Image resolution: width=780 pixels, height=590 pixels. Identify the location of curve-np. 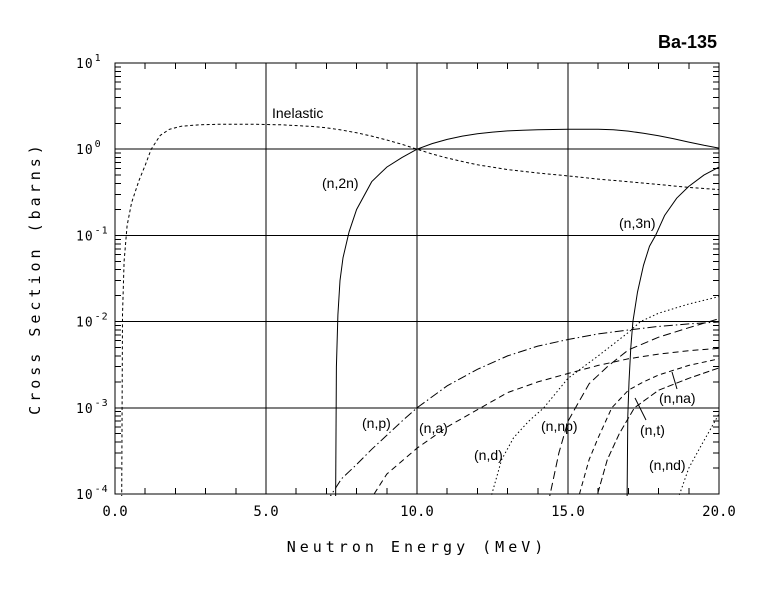
(524, 408).